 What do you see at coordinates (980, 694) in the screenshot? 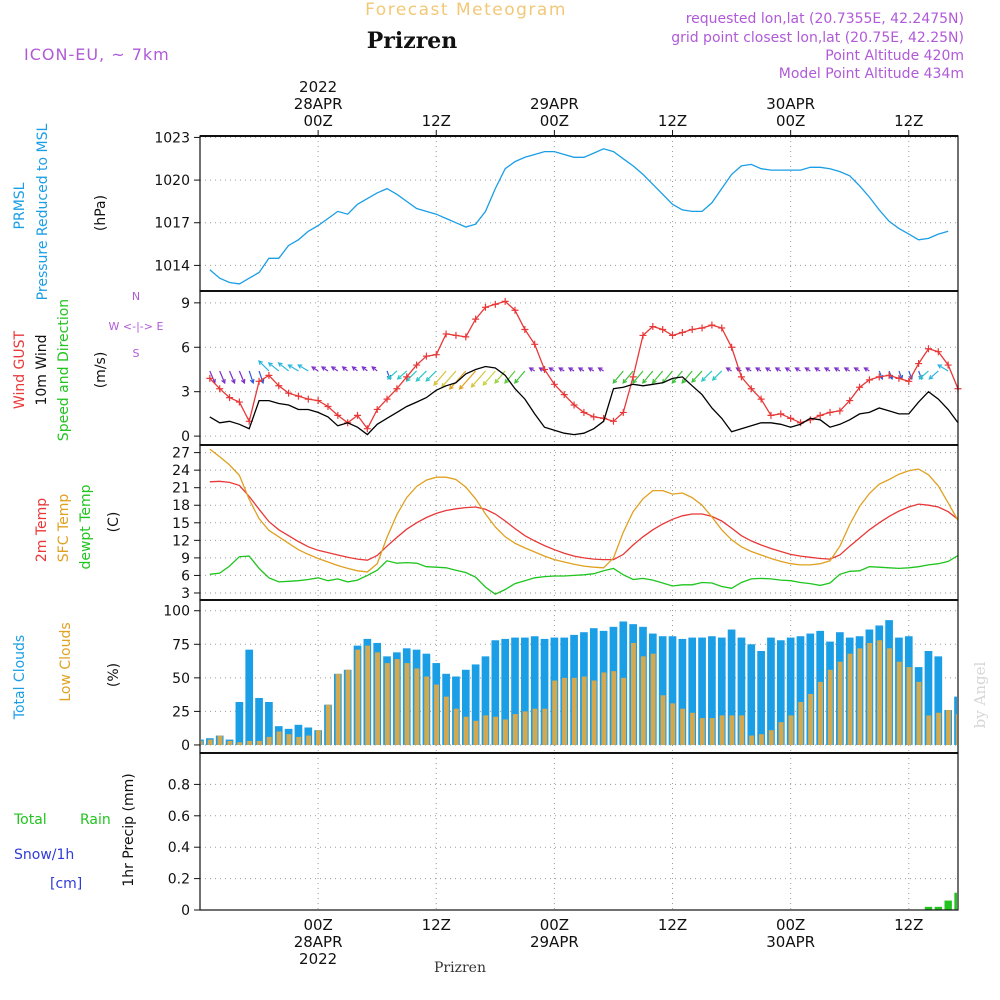
I see `watermark: by Angel` at bounding box center [980, 694].